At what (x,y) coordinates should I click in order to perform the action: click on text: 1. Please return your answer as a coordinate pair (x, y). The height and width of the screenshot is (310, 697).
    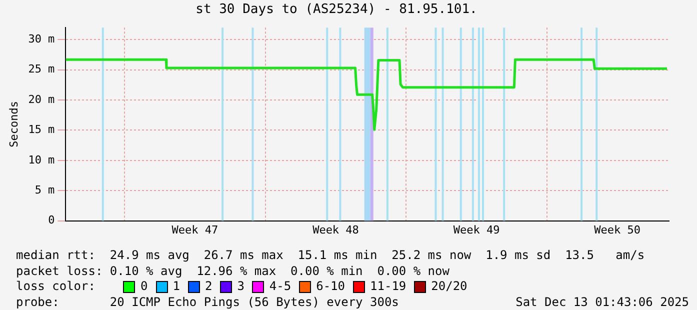
    Looking at the image, I should click on (176, 286).